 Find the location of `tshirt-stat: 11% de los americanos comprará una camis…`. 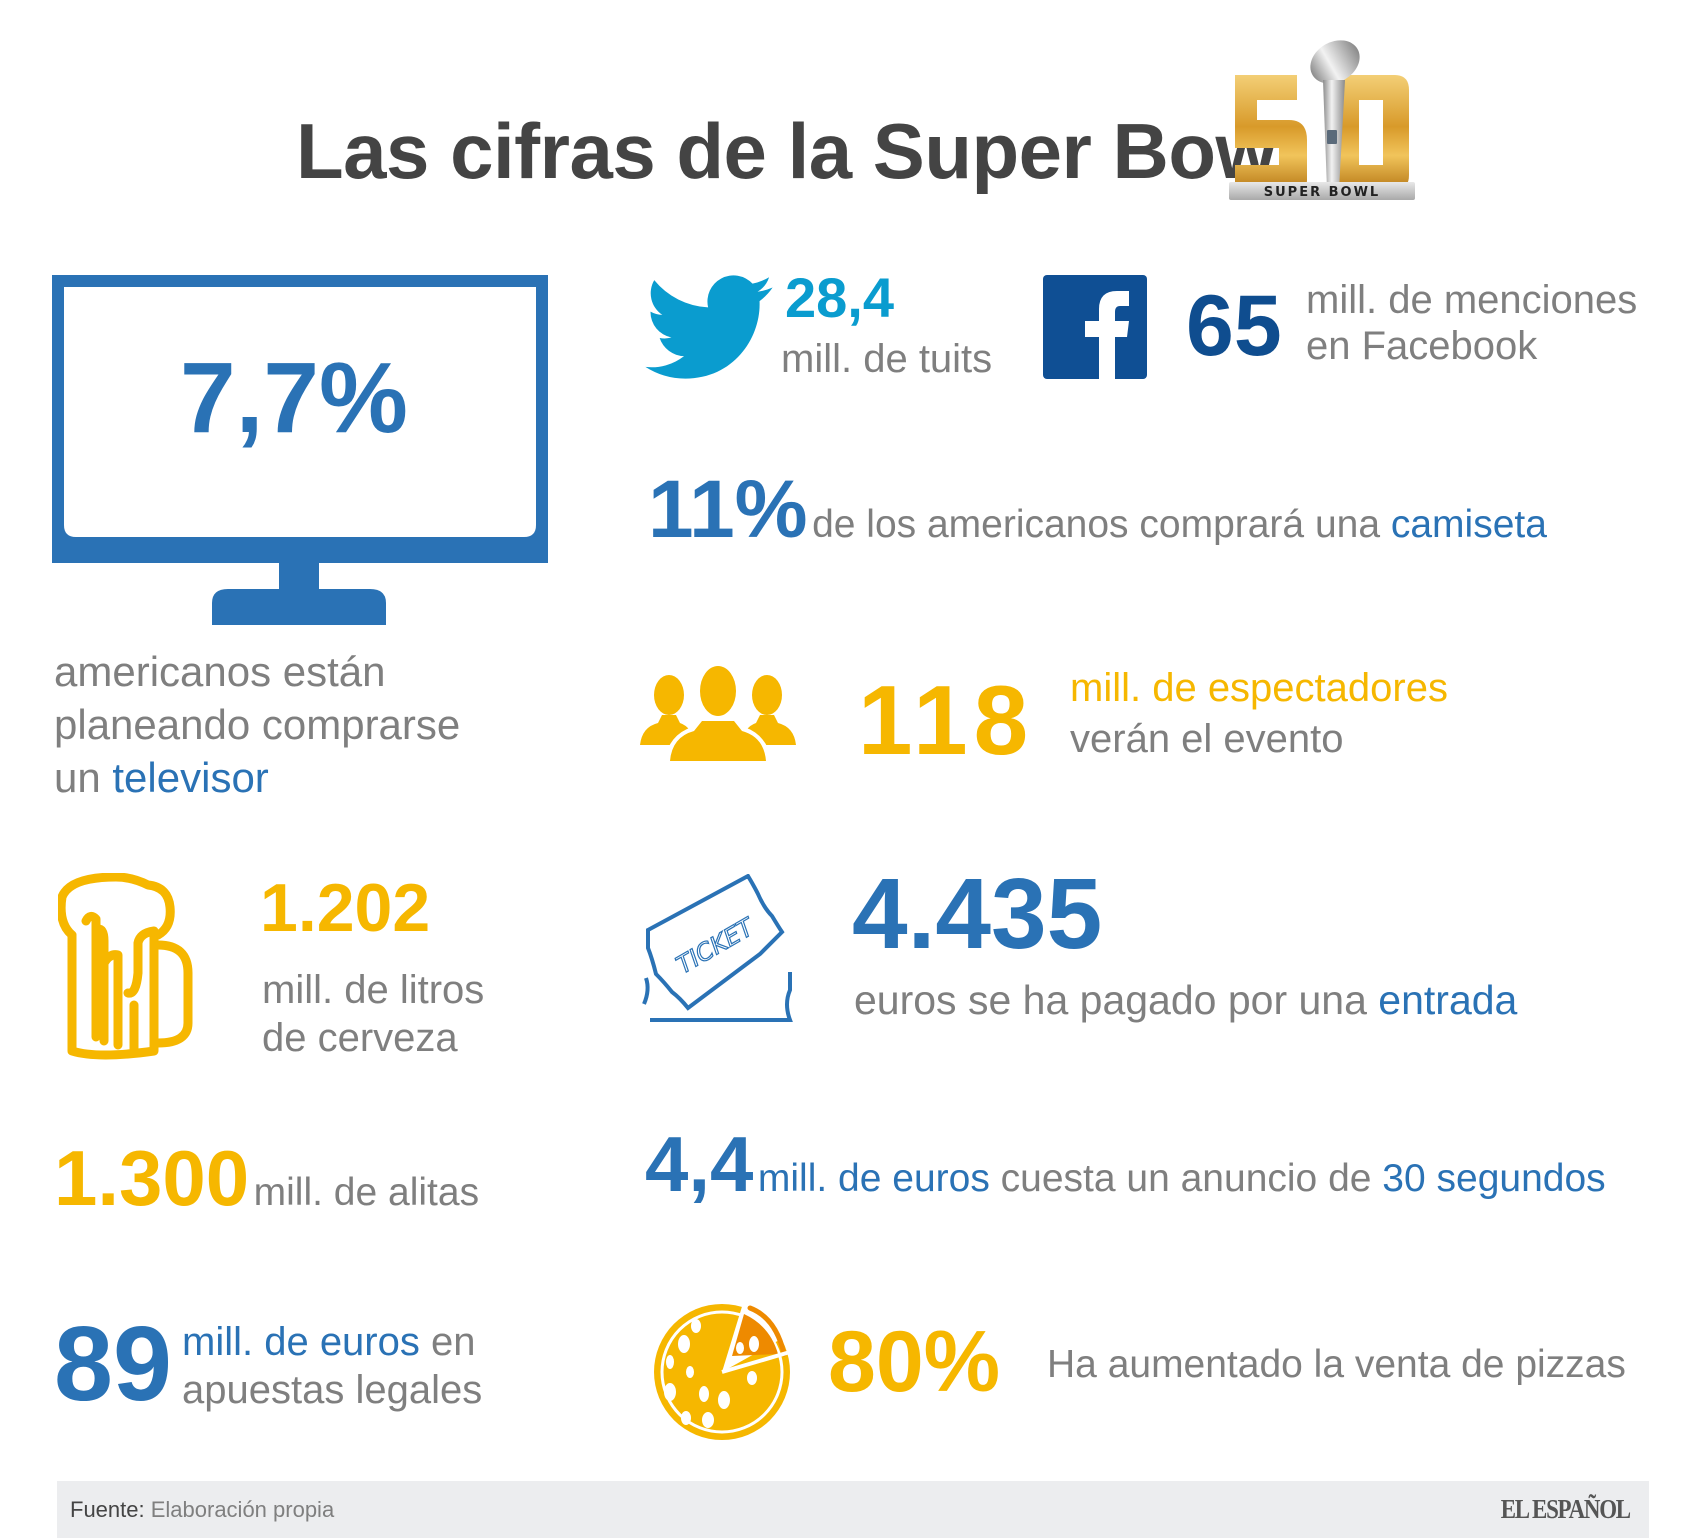

tshirt-stat: 11% de los americanos comprará una camis… is located at coordinates (1097, 521).